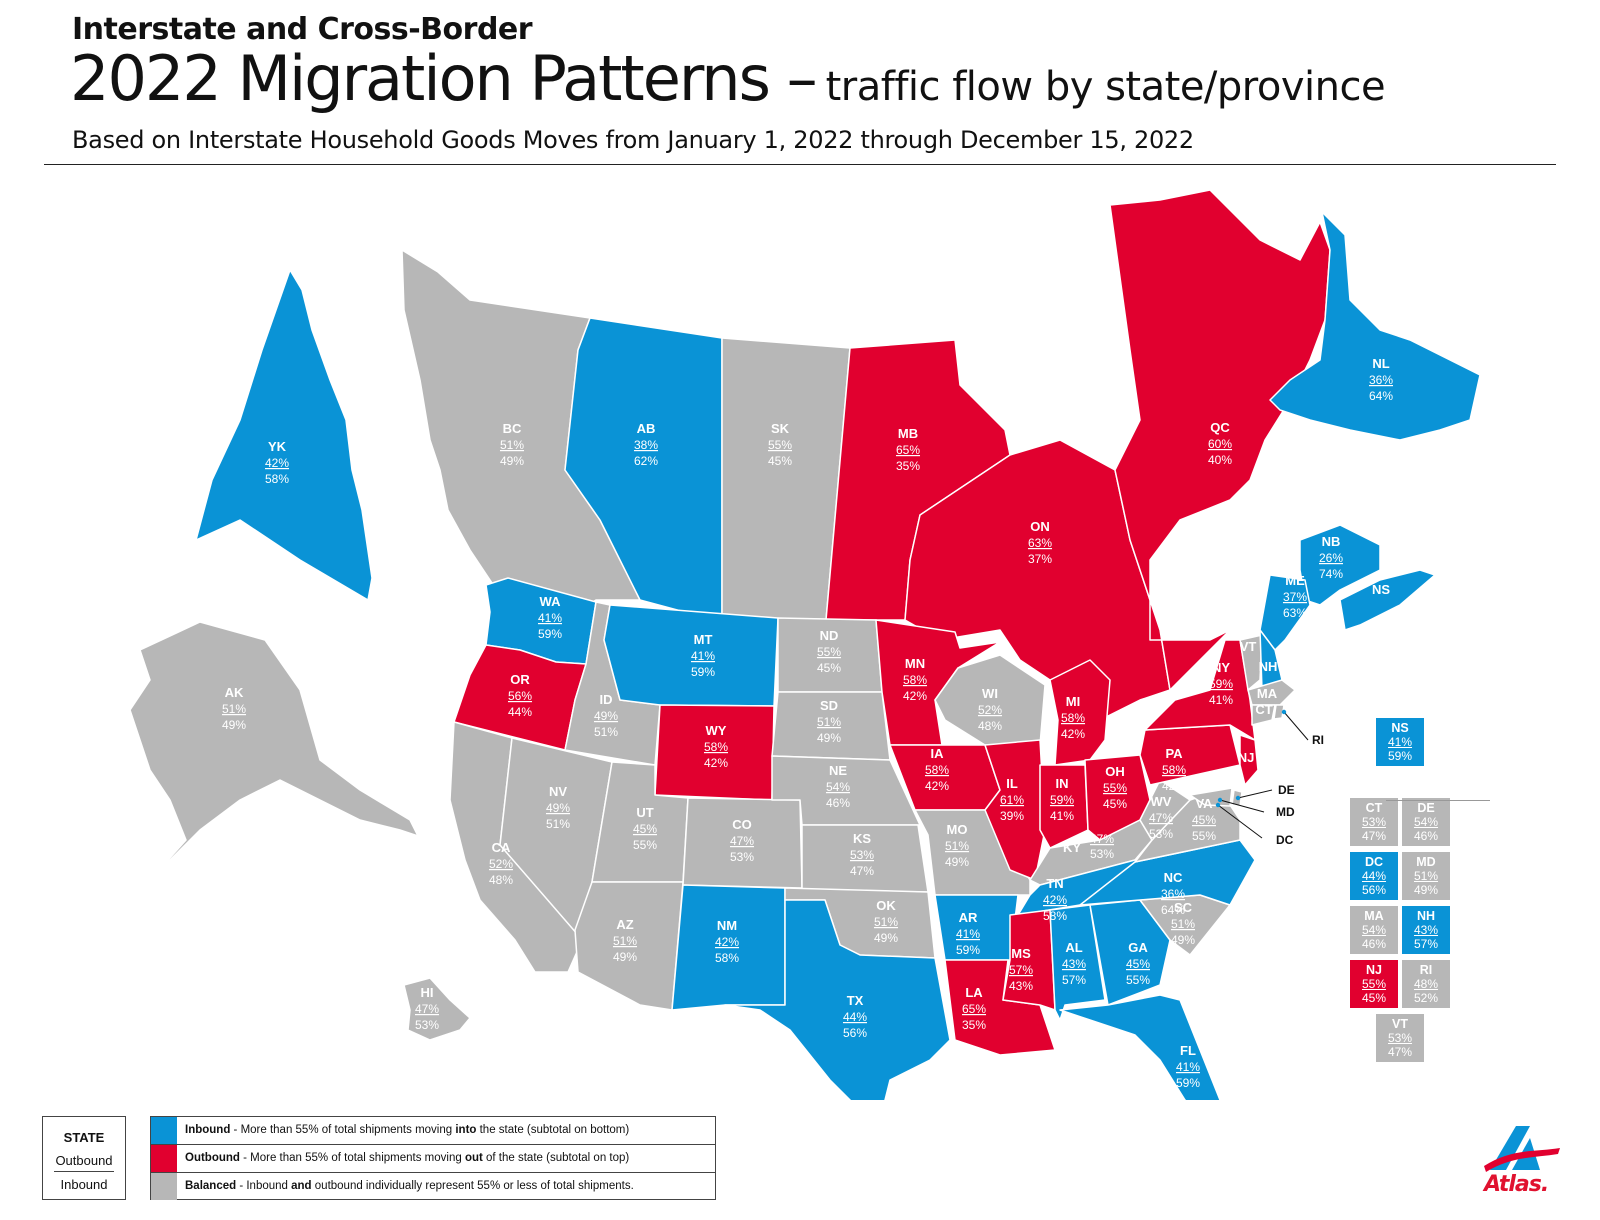 Image resolution: width=1600 pixels, height=1220 pixels. I want to click on label-code-nc: NC, so click(1173, 877).